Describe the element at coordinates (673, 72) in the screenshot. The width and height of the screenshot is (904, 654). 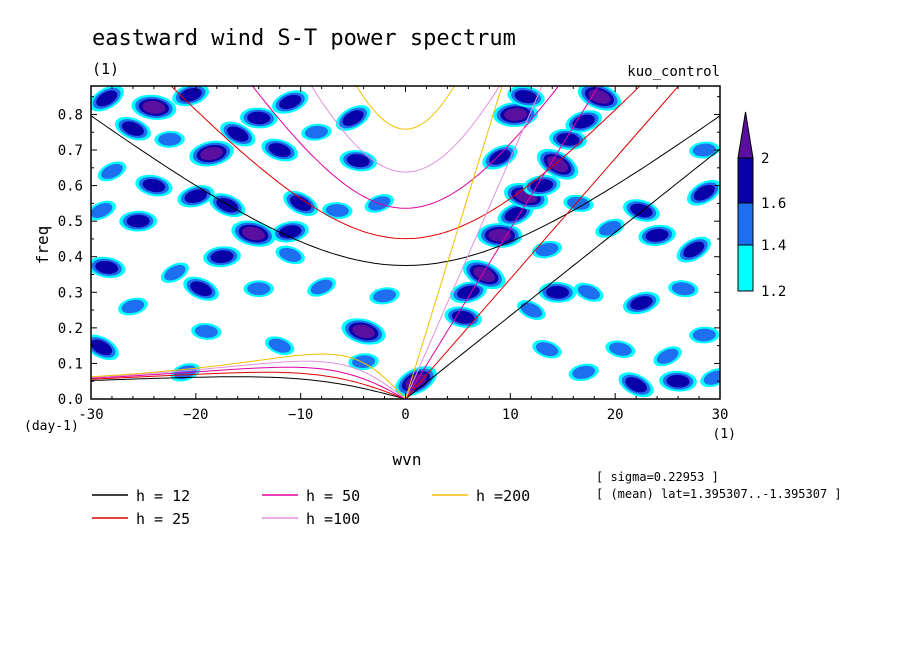
I see `chart-subtitle-right: kuo_control` at that location.